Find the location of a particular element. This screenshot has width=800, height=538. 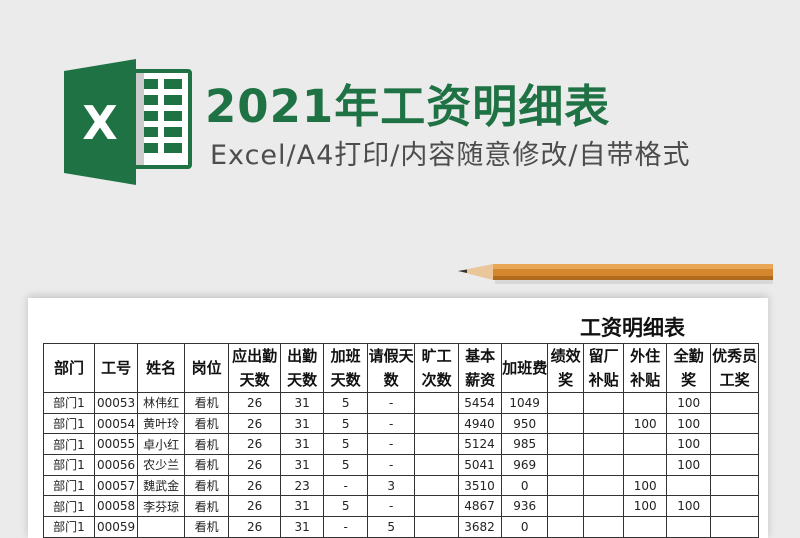

column-header: 全勤奖 is located at coordinates (689, 368).